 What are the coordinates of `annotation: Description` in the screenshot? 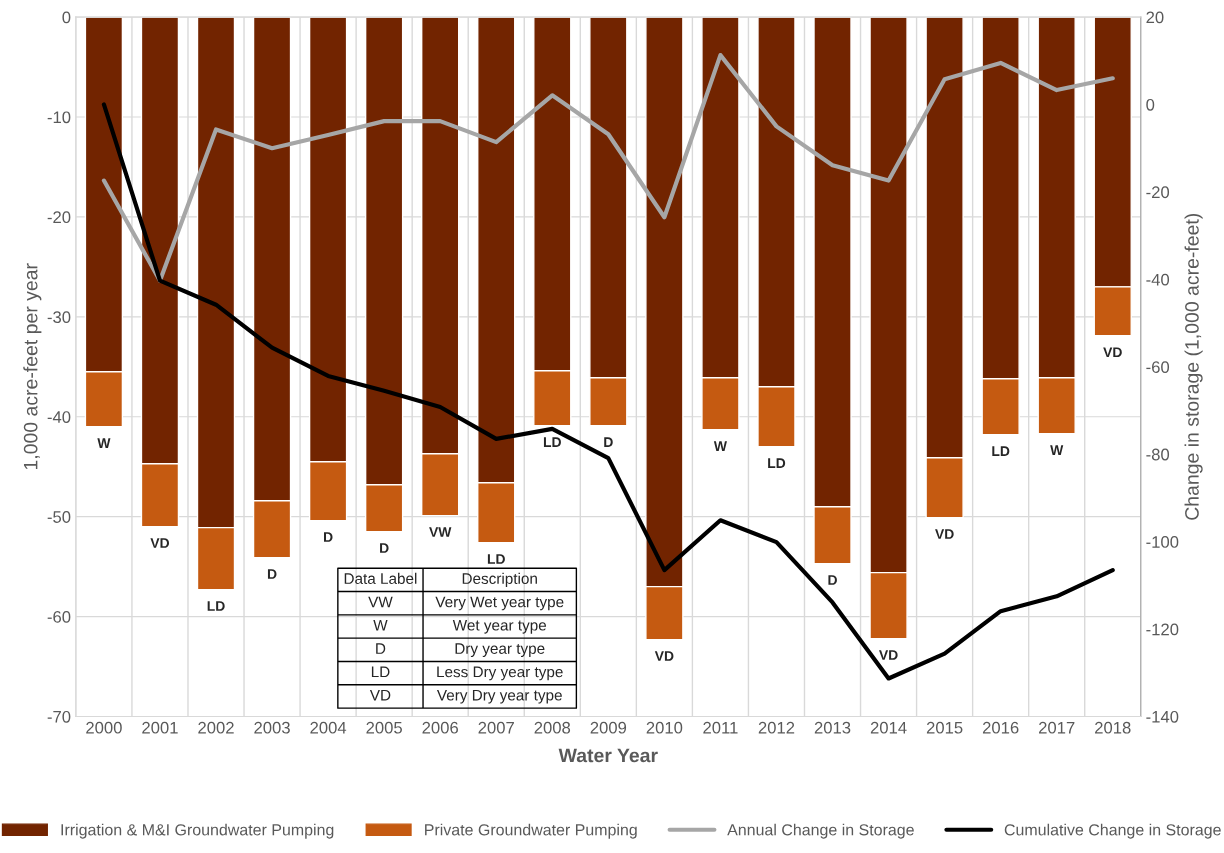 It's located at (499, 580).